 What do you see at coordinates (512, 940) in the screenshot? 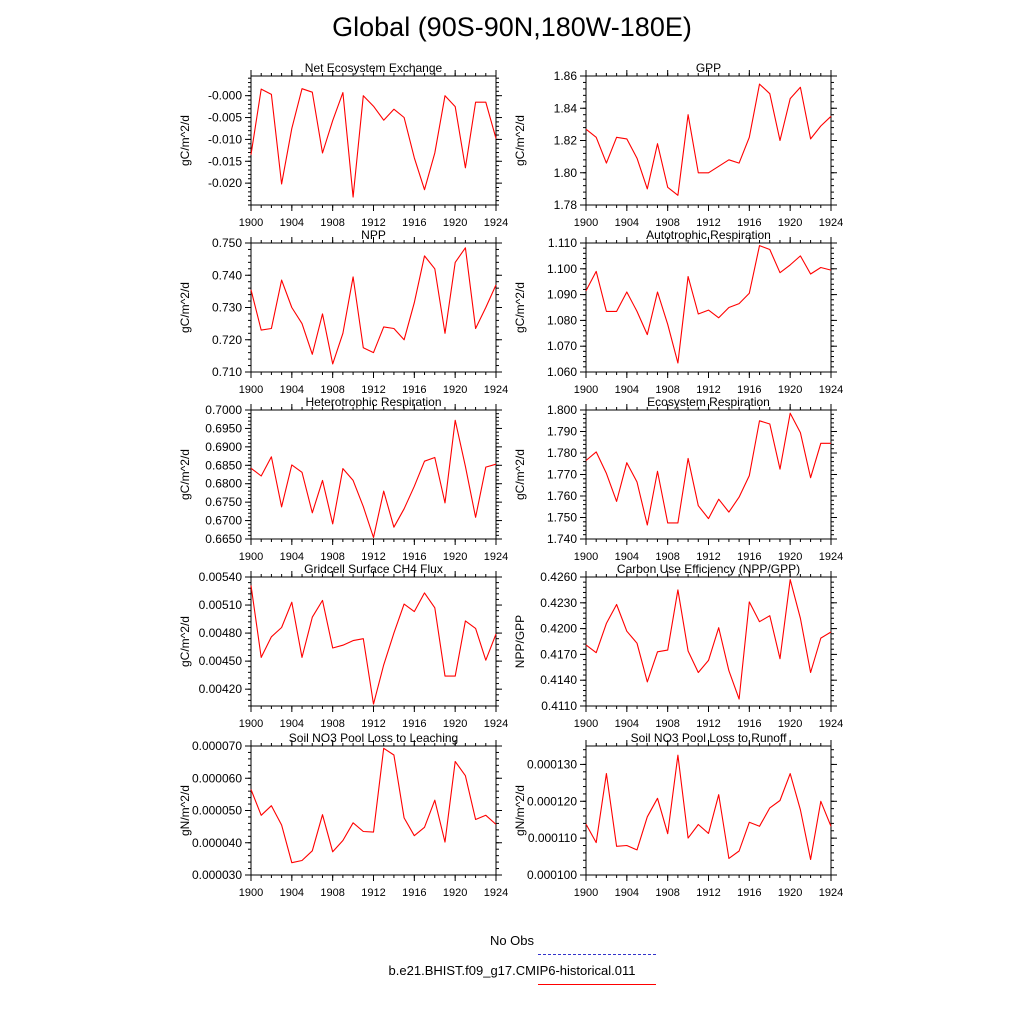
I see `legend-label-no-obs: No Obs` at bounding box center [512, 940].